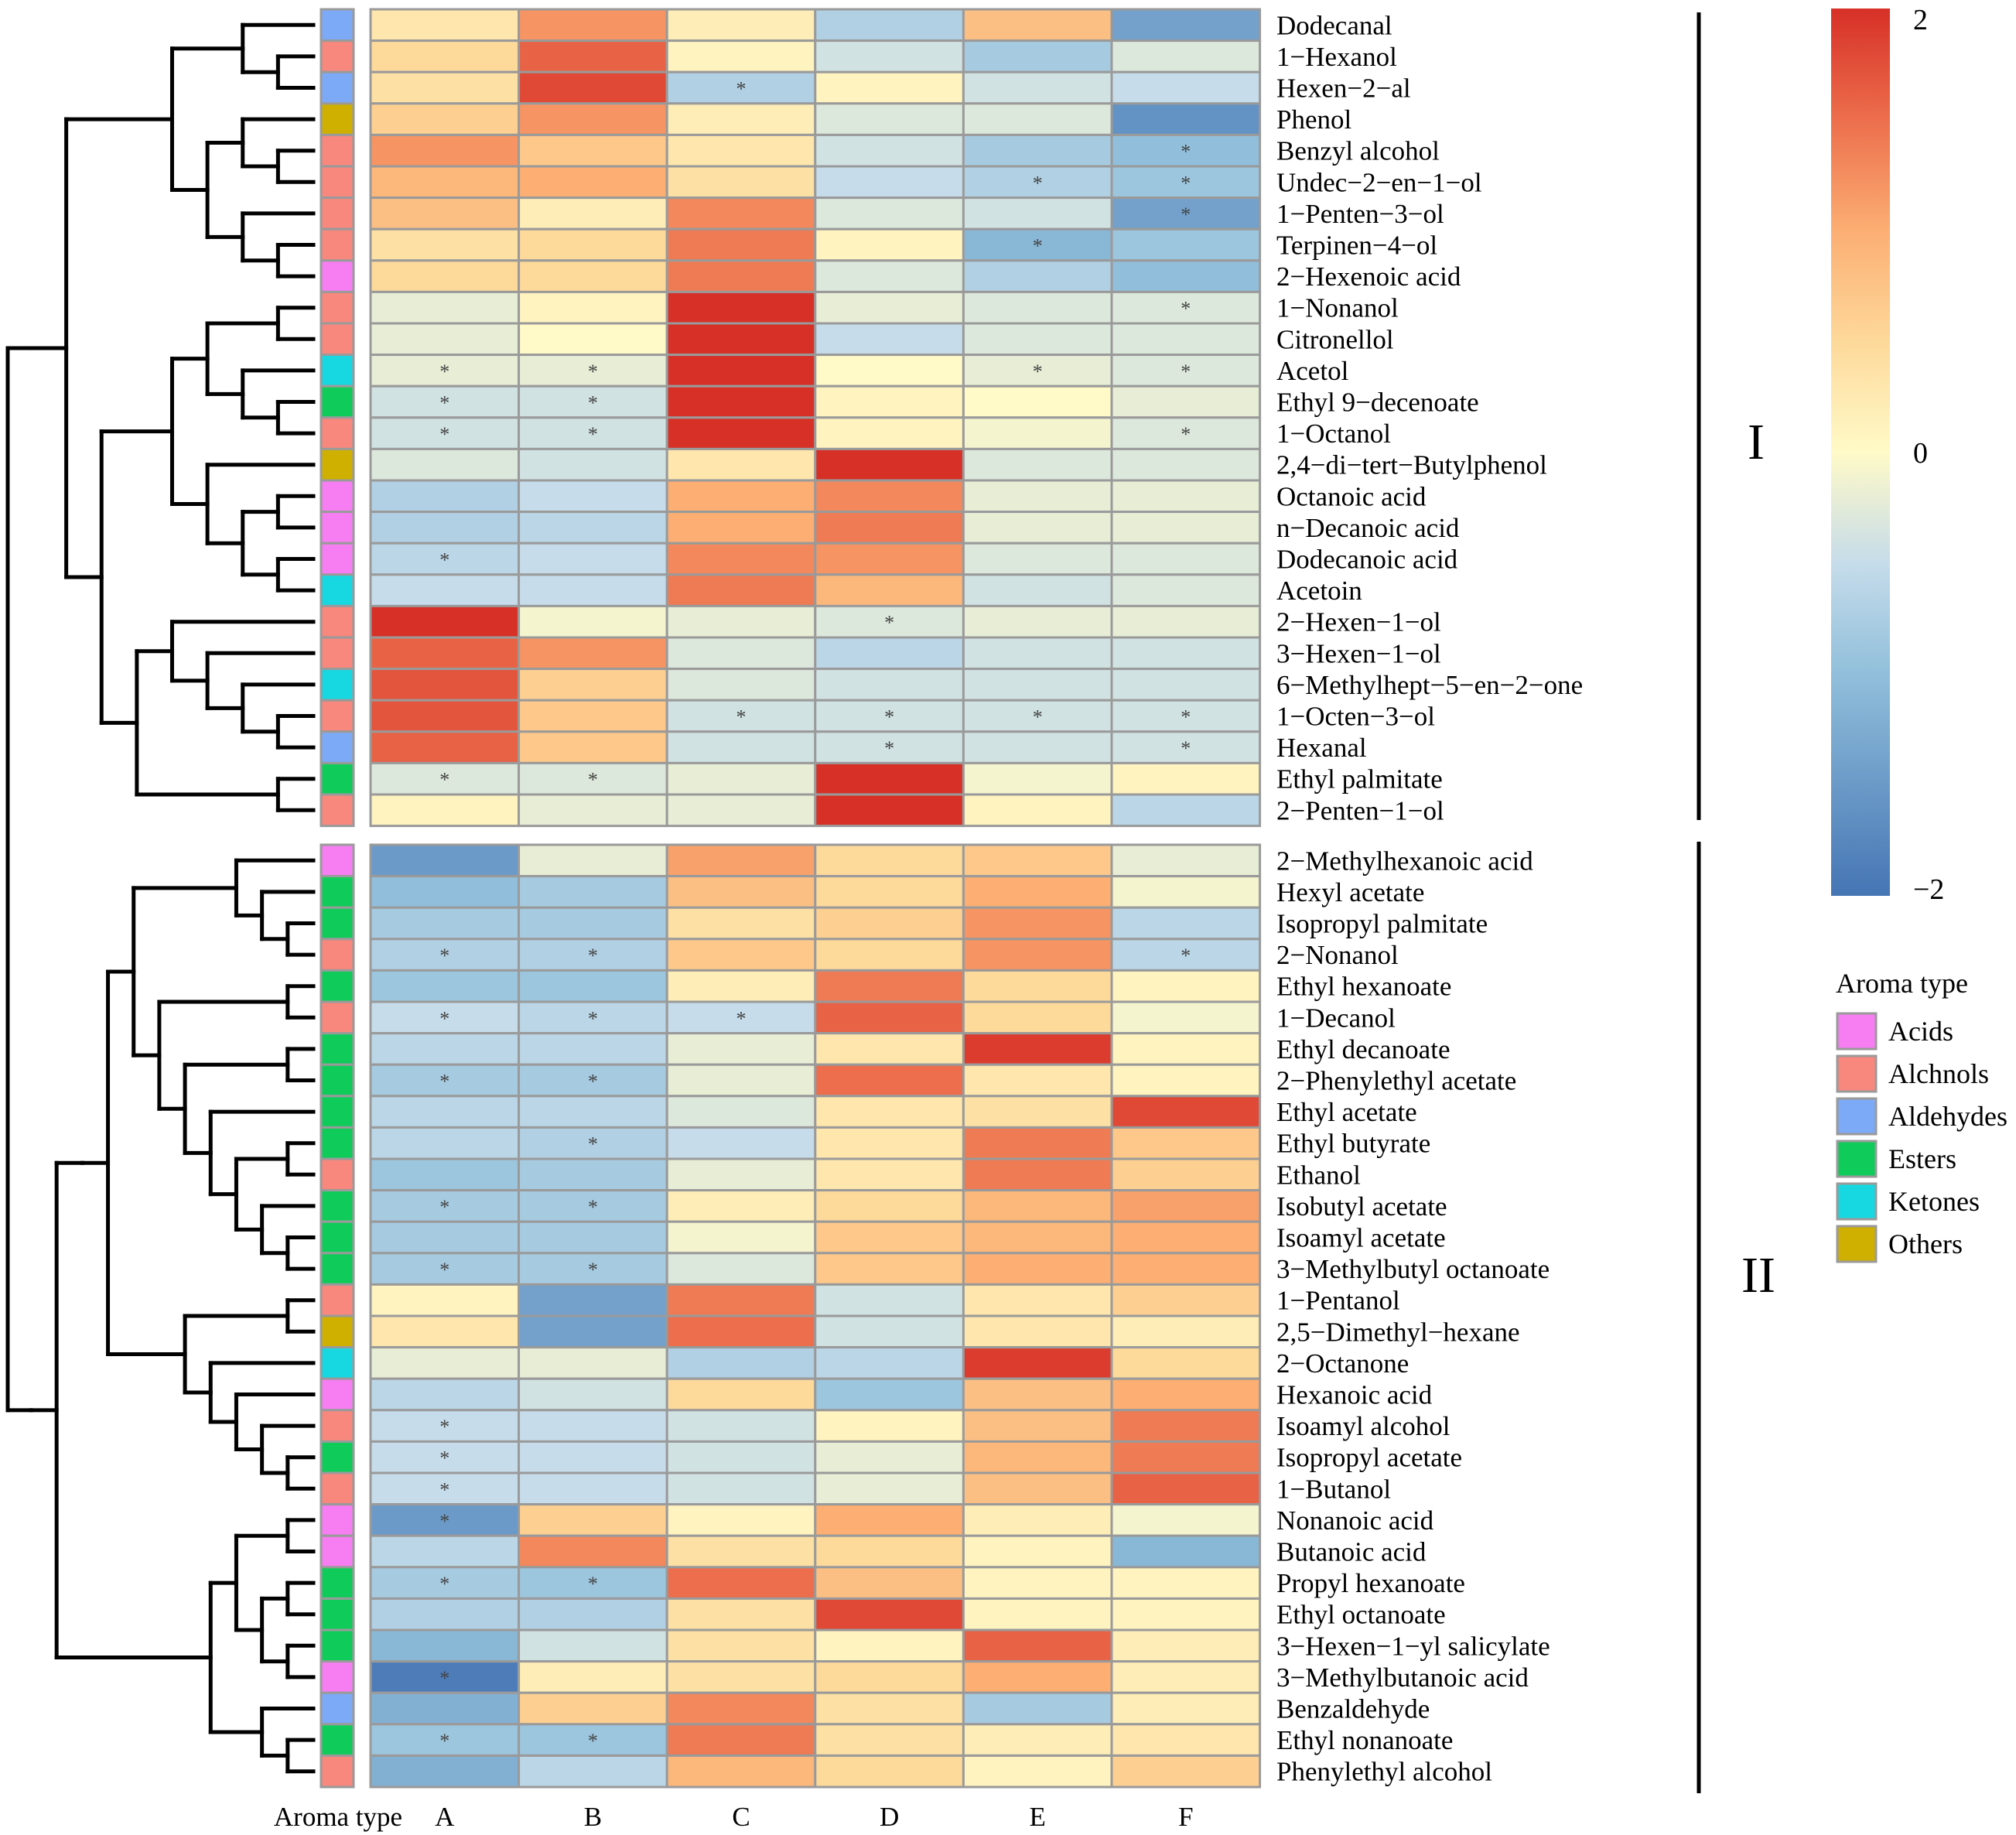 This screenshot has height=1835, width=2016. I want to click on cell-ethyl-decanoate-b, so click(593, 1049).